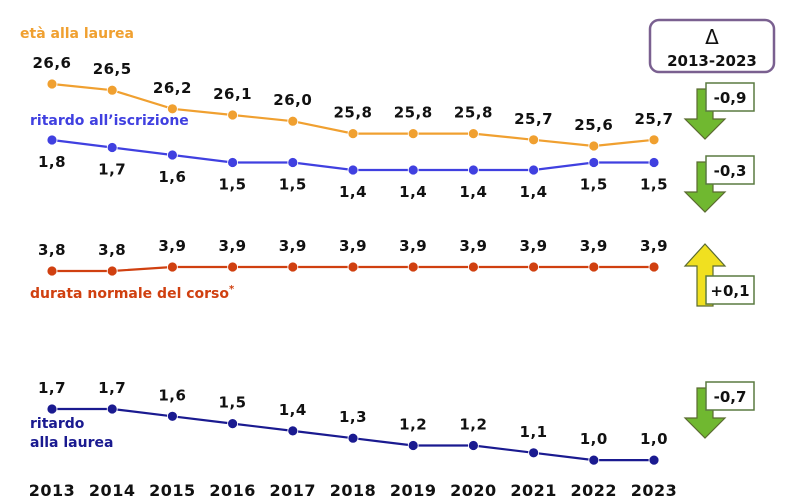 The image size is (798, 502). I want to click on series-name: età alla laurea, so click(77, 34).